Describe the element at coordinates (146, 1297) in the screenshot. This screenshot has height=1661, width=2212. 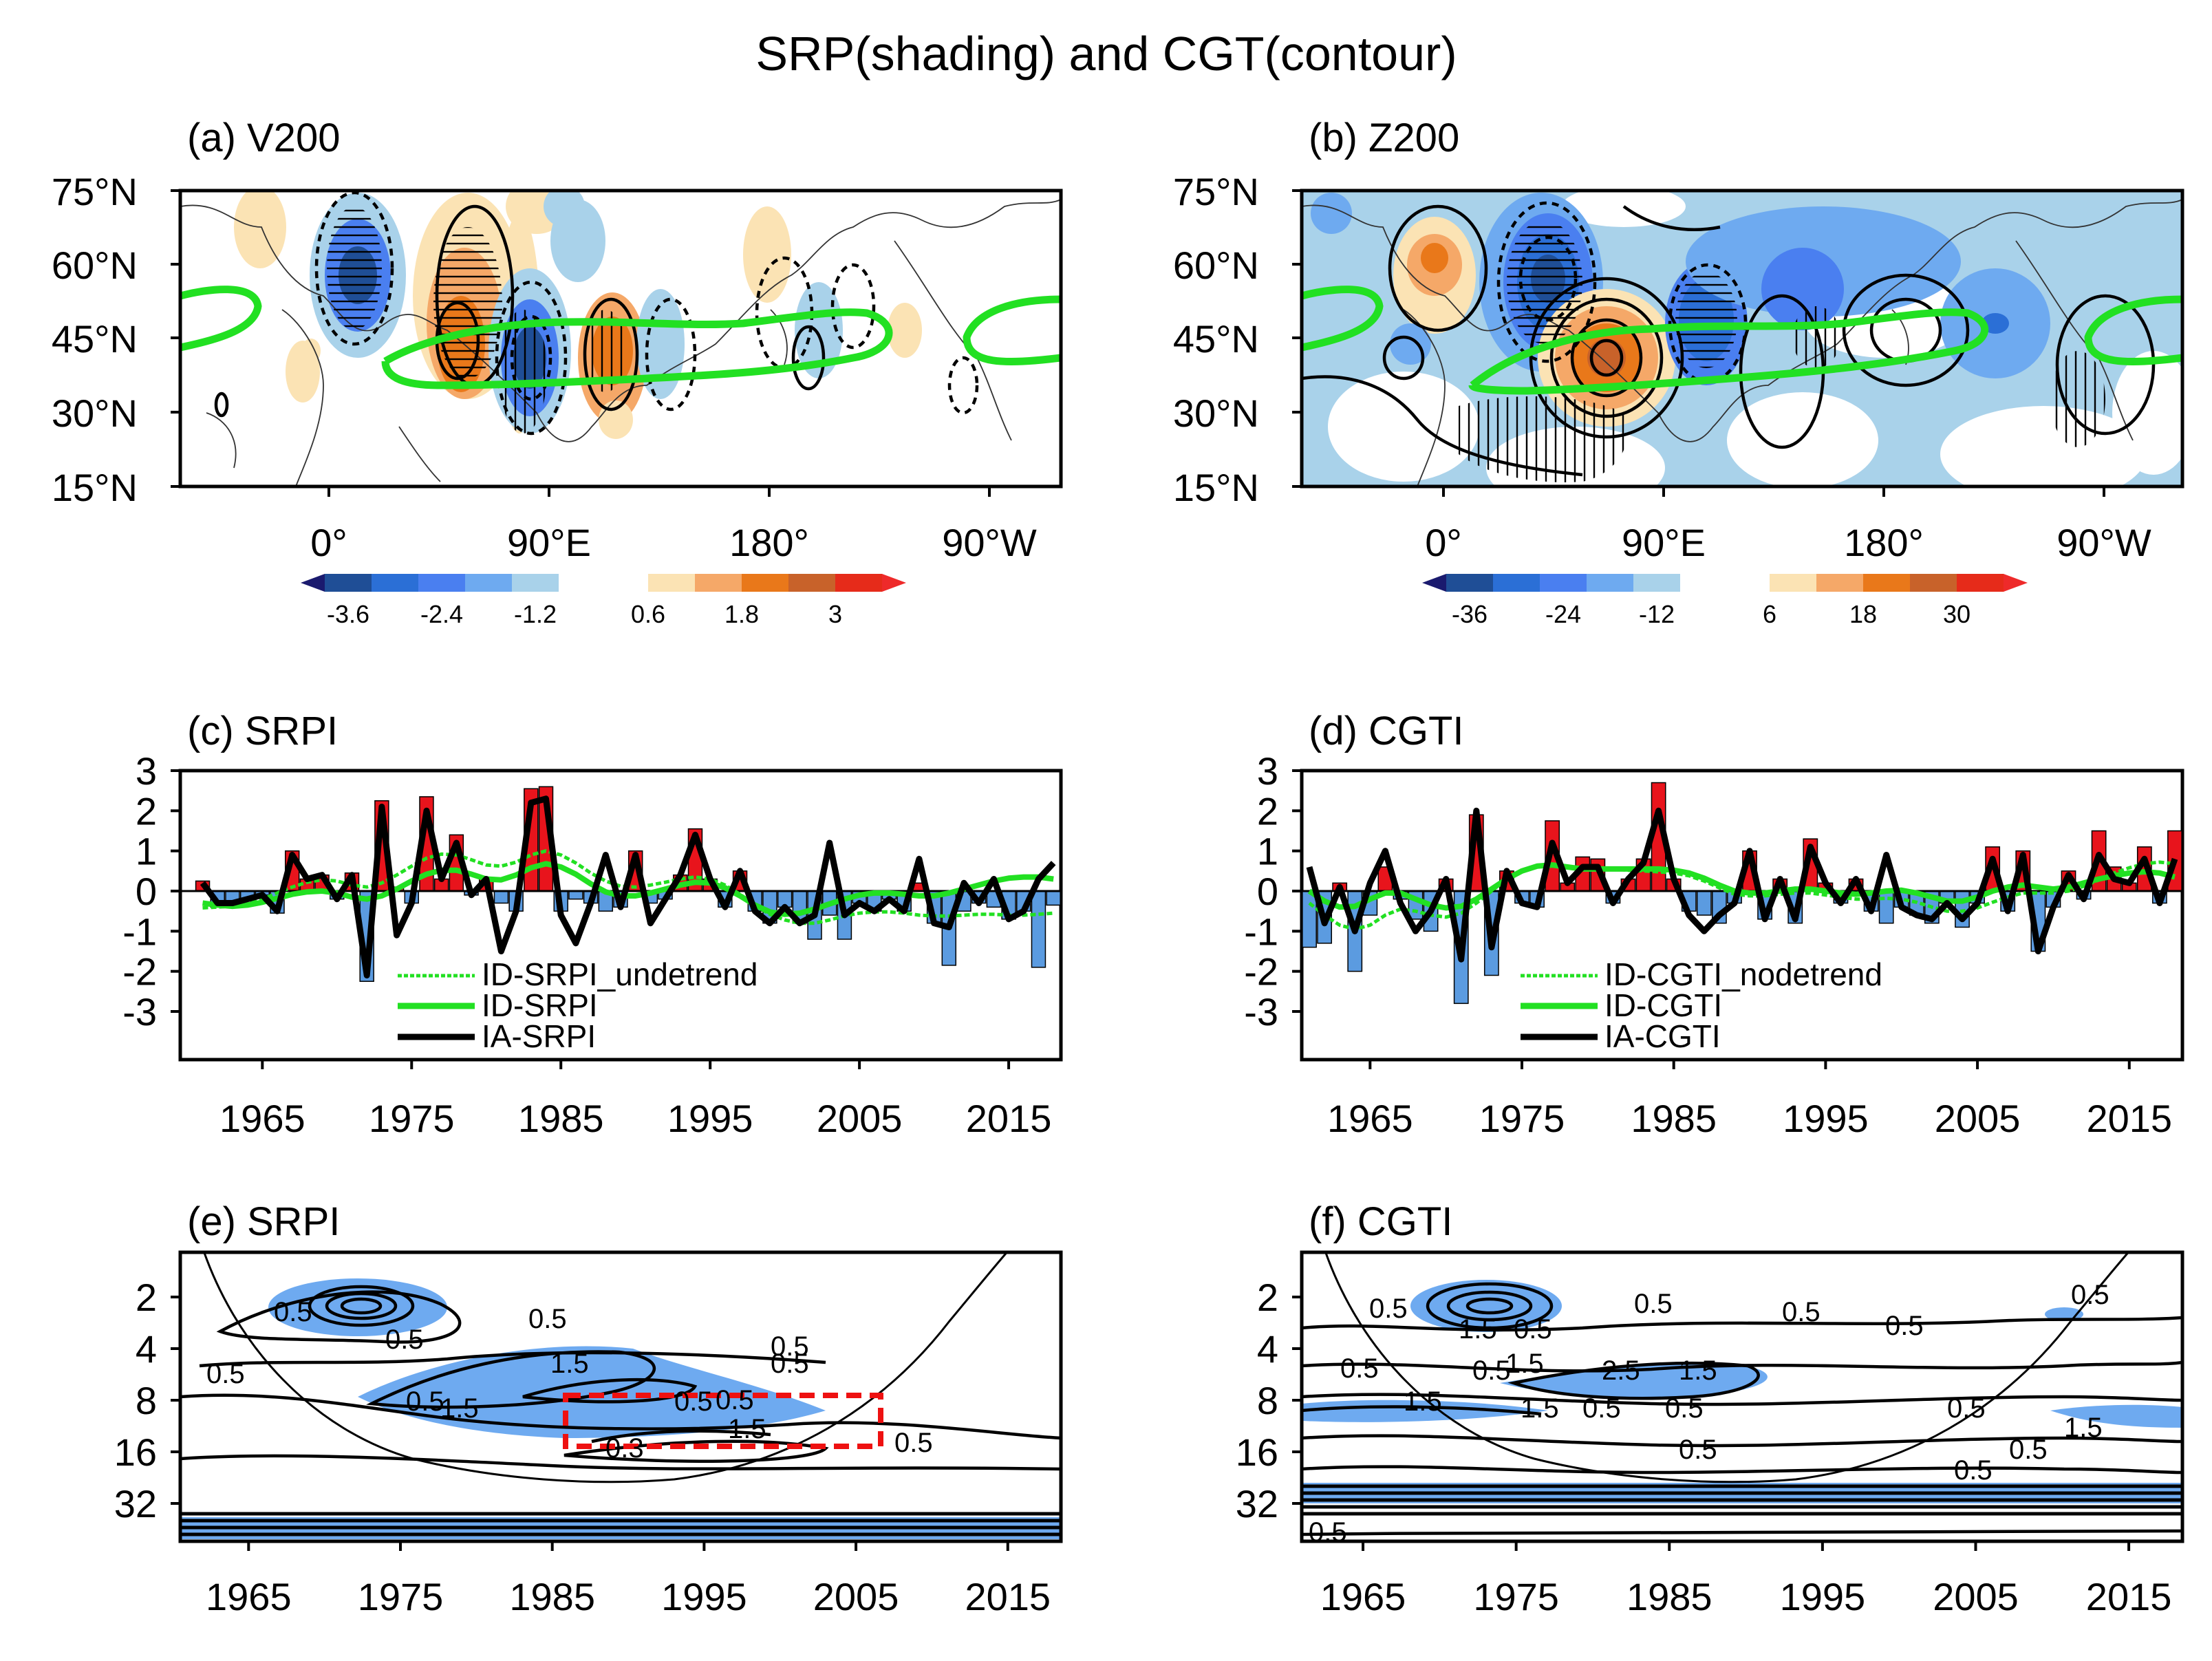
I see `e-ytick-label-0: 2` at that location.